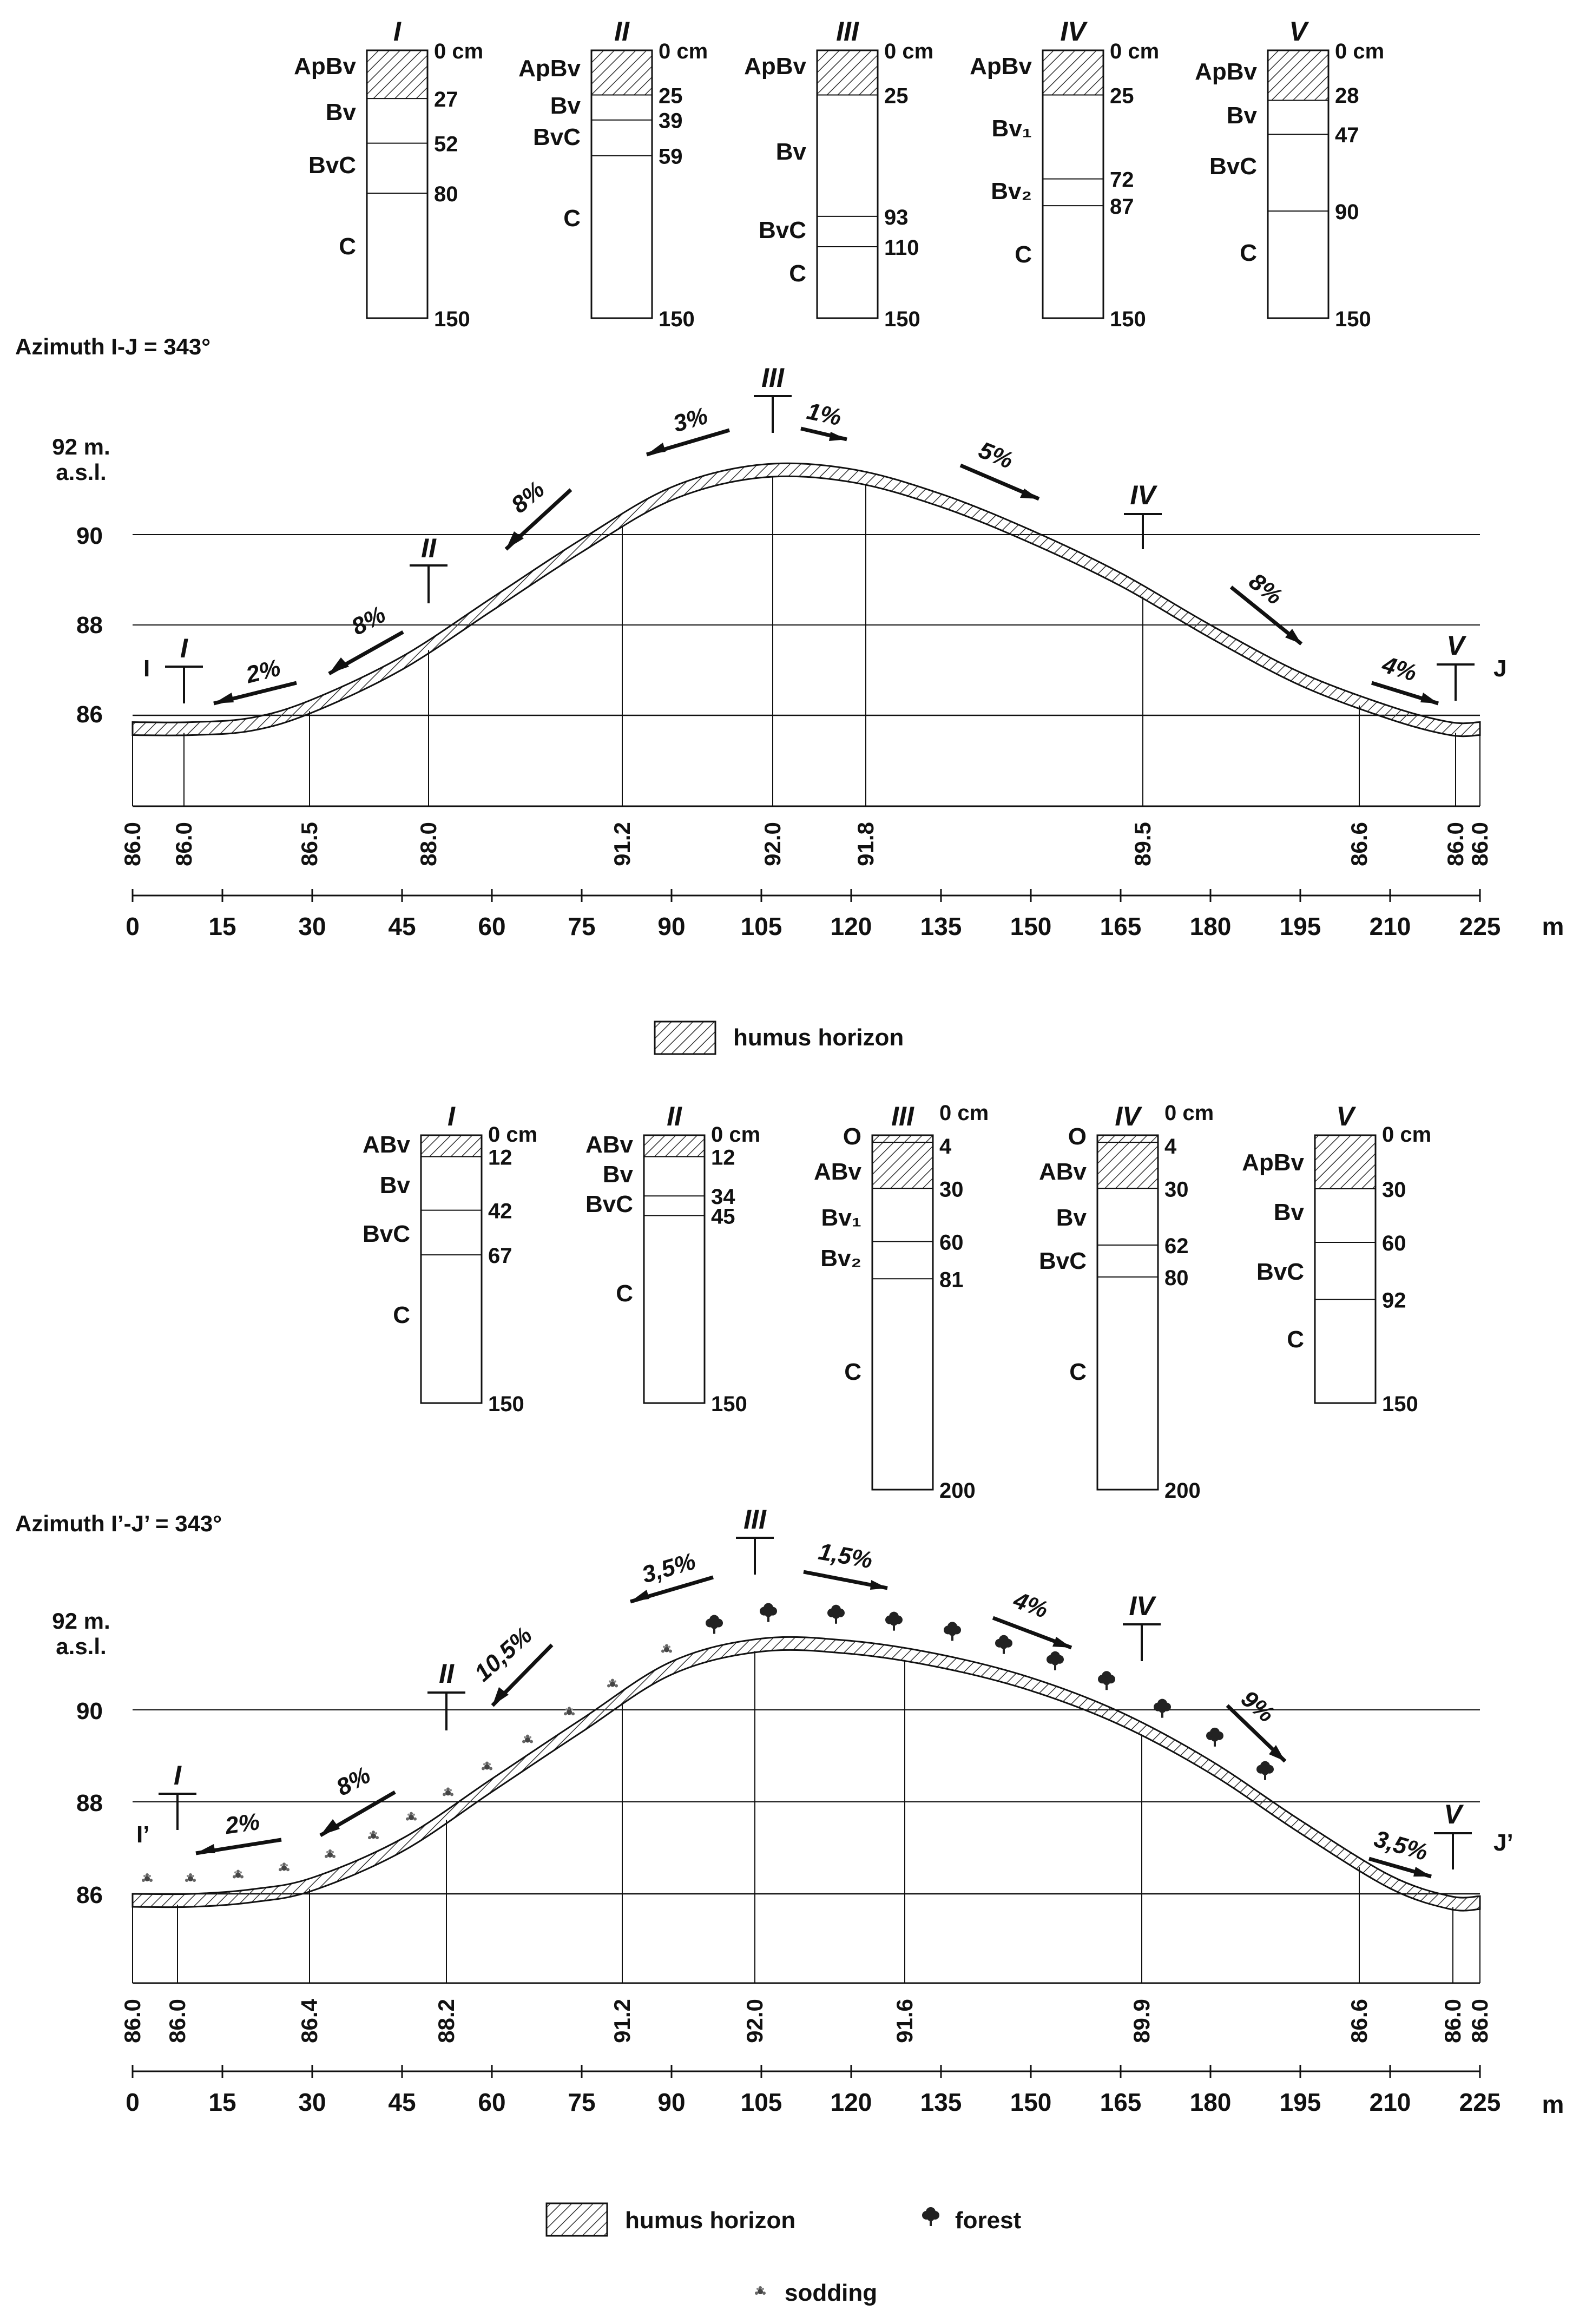 This screenshot has height=2324, width=1586. Describe the element at coordinates (242, 1824) in the screenshot. I see `lower-slope-label-1: 2%` at that location.